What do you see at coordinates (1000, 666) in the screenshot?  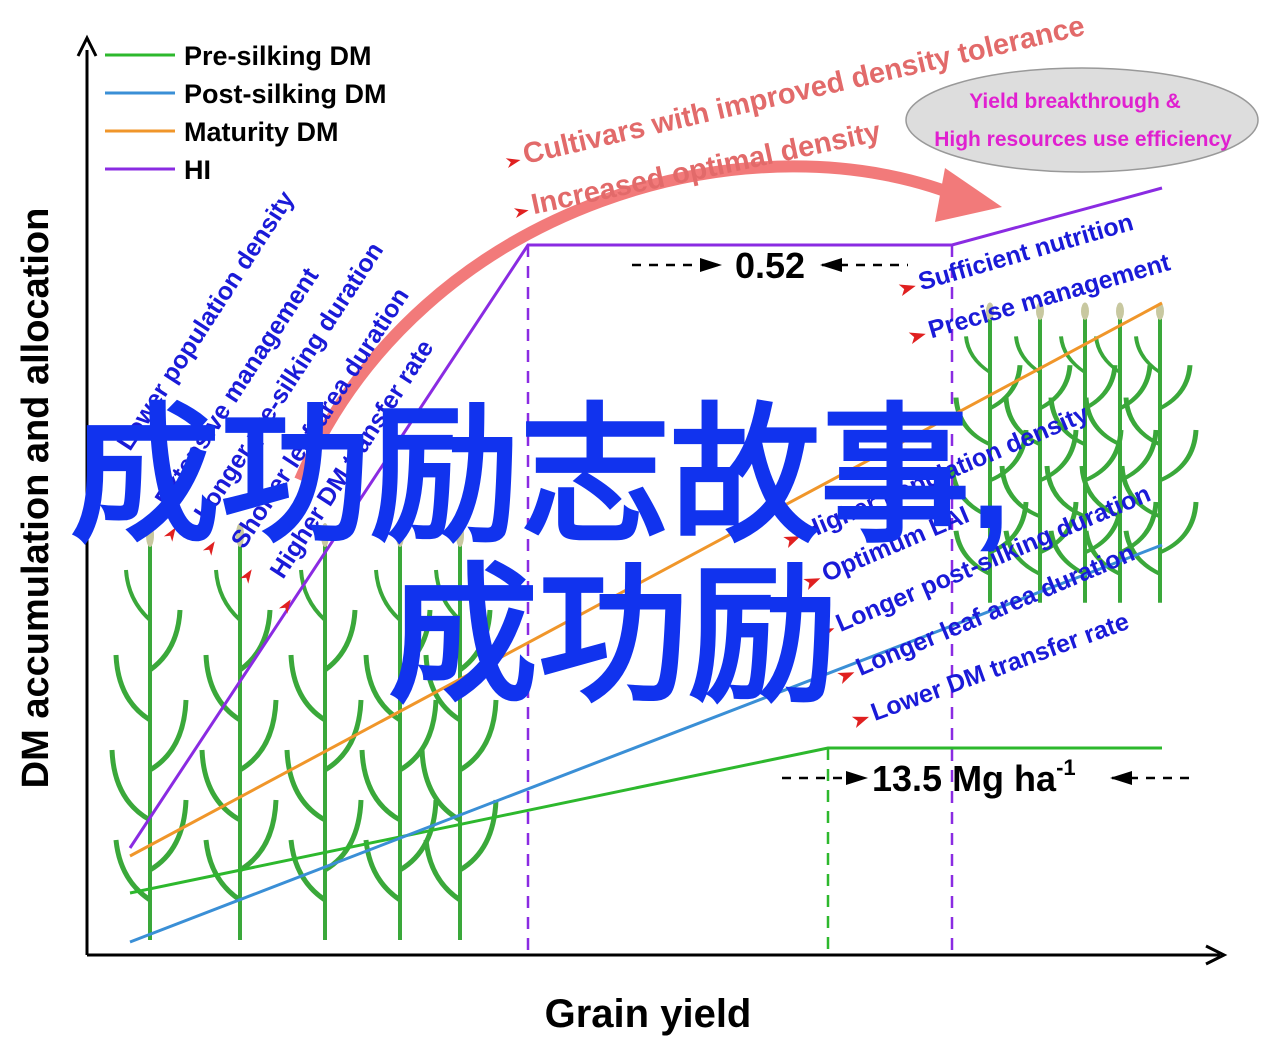 I see `right-condition-text-5: Lower DM transfer rate` at bounding box center [1000, 666].